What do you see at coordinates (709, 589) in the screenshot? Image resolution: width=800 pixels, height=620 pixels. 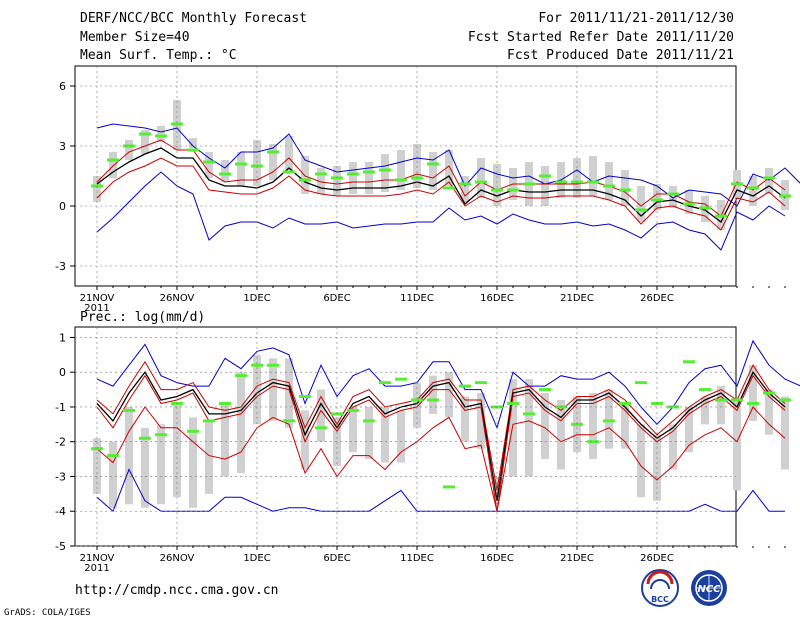 I see `svg-text: NCC` at bounding box center [709, 589].